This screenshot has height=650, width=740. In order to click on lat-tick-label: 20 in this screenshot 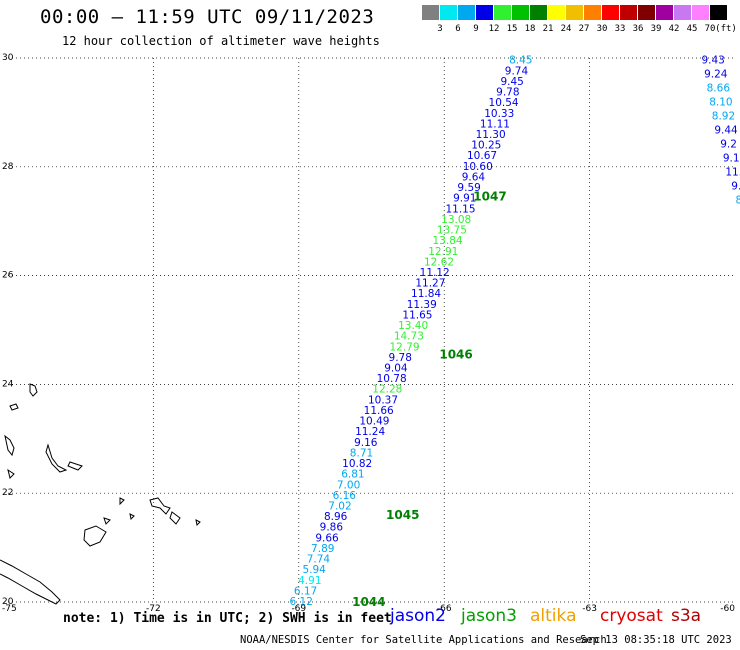, I will do `click(8, 602)`.